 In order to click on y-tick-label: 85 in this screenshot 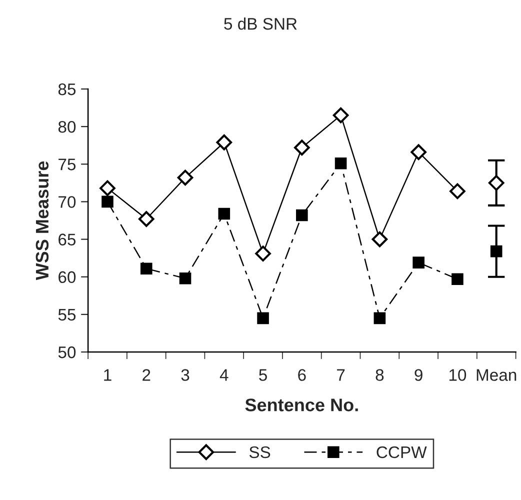, I will do `click(67, 89)`.